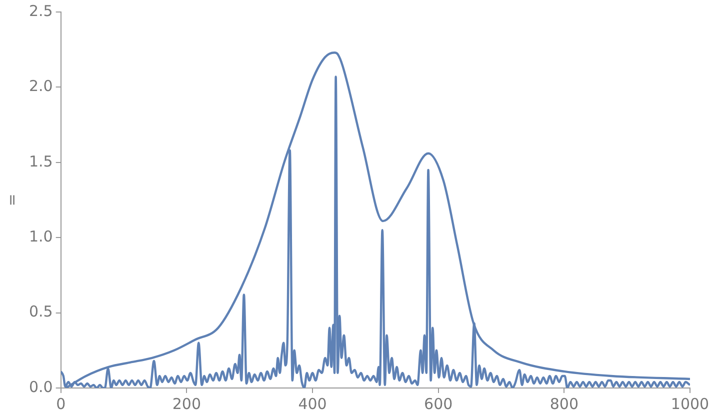 The width and height of the screenshot is (720, 417). Describe the element at coordinates (187, 403) in the screenshot. I see `x-tick-label: 200` at that location.